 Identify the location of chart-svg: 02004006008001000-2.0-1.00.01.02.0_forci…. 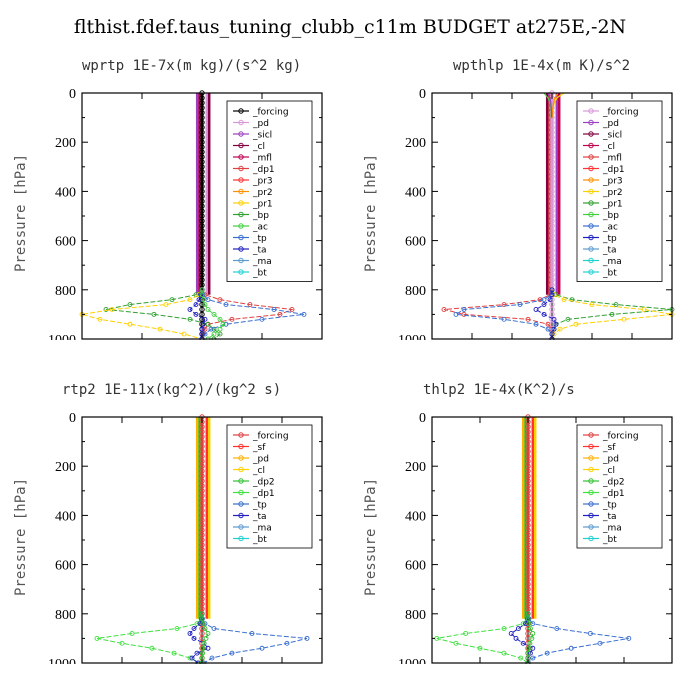
(185, 213).